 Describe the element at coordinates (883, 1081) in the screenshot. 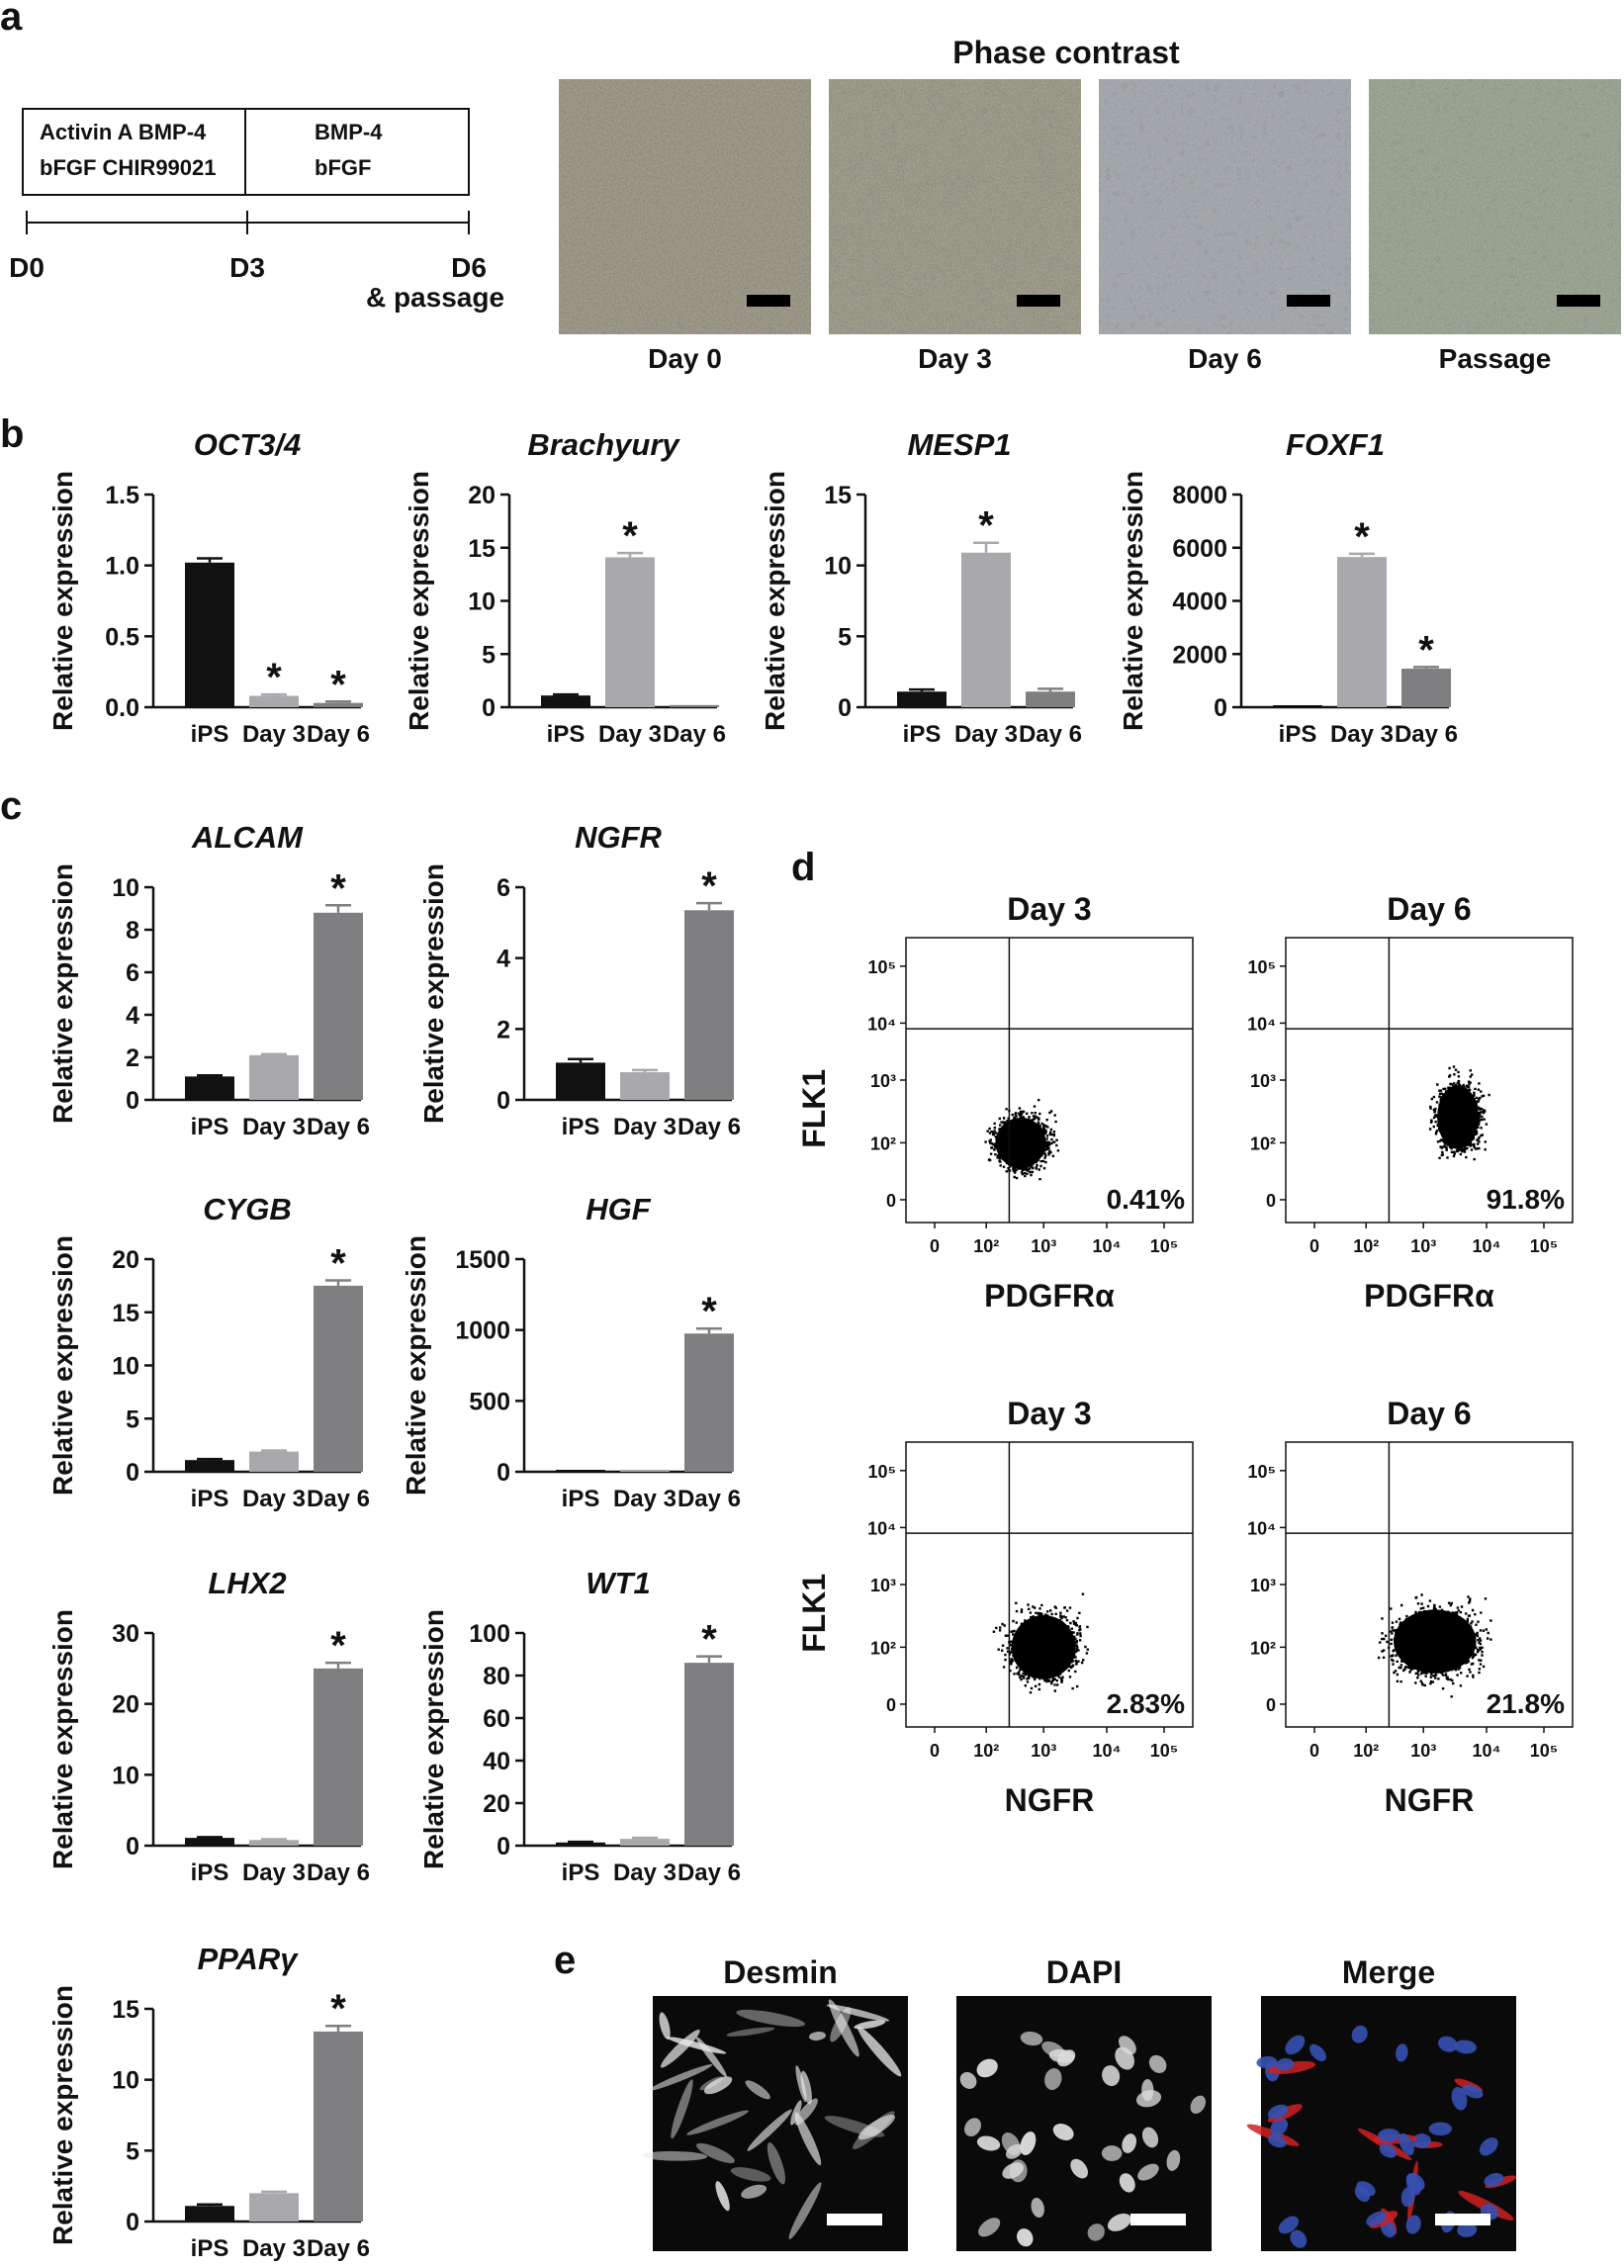

I see `flow-y-tick-label: 10³` at that location.